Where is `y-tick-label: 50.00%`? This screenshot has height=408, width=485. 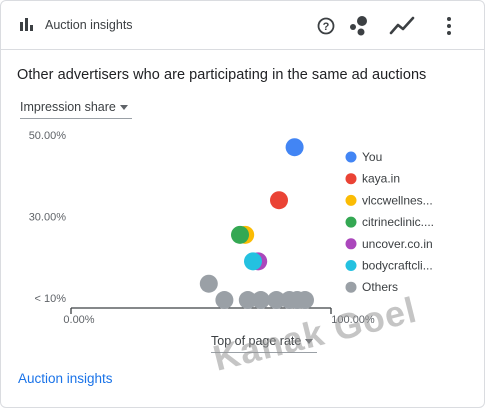
y-tick-label: 50.00% is located at coordinates (48, 136).